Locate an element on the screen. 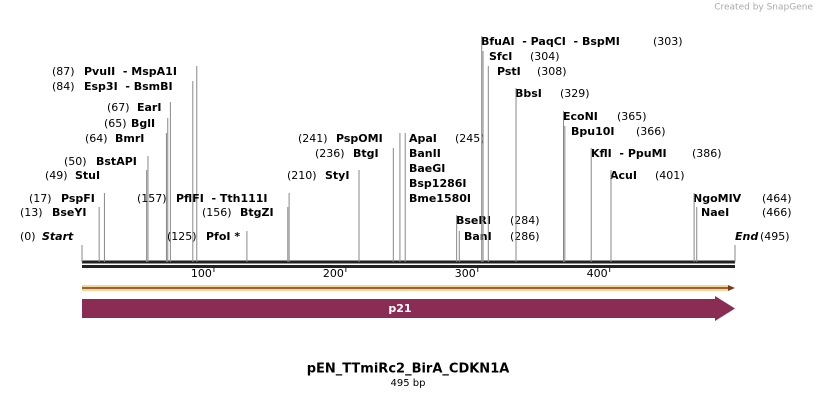 This screenshot has width=818, height=400. end-label: End is located at coordinates (746, 236).